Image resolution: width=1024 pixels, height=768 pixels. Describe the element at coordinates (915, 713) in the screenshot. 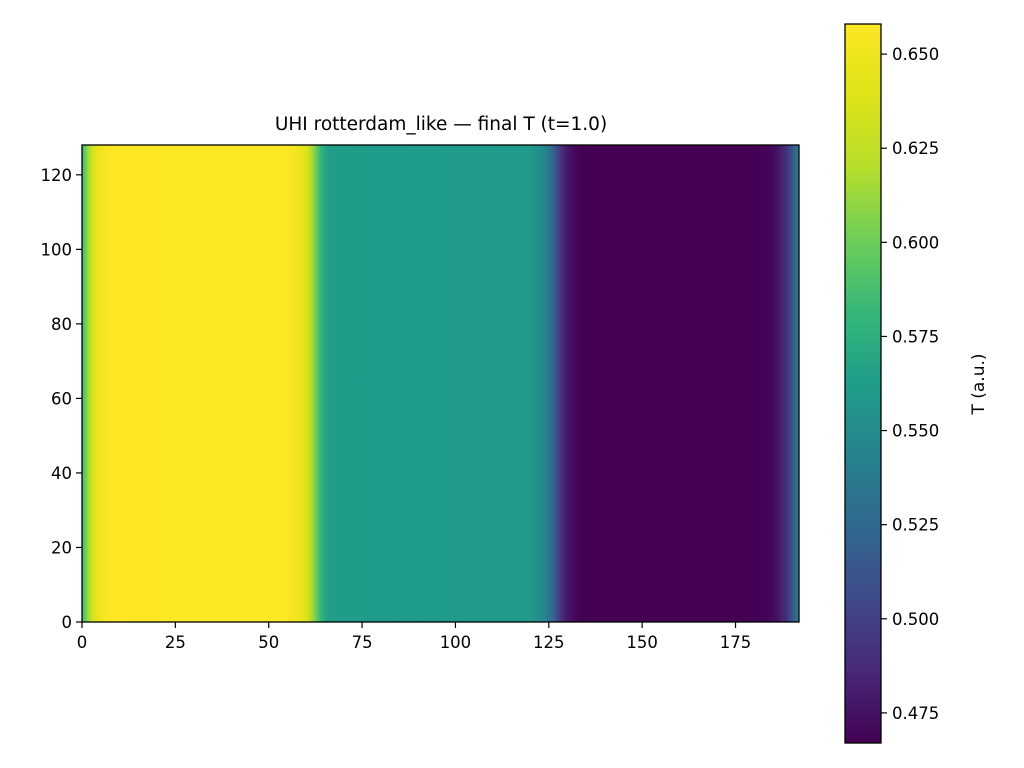

I see `colorbar-tick-label: 0.475` at that location.